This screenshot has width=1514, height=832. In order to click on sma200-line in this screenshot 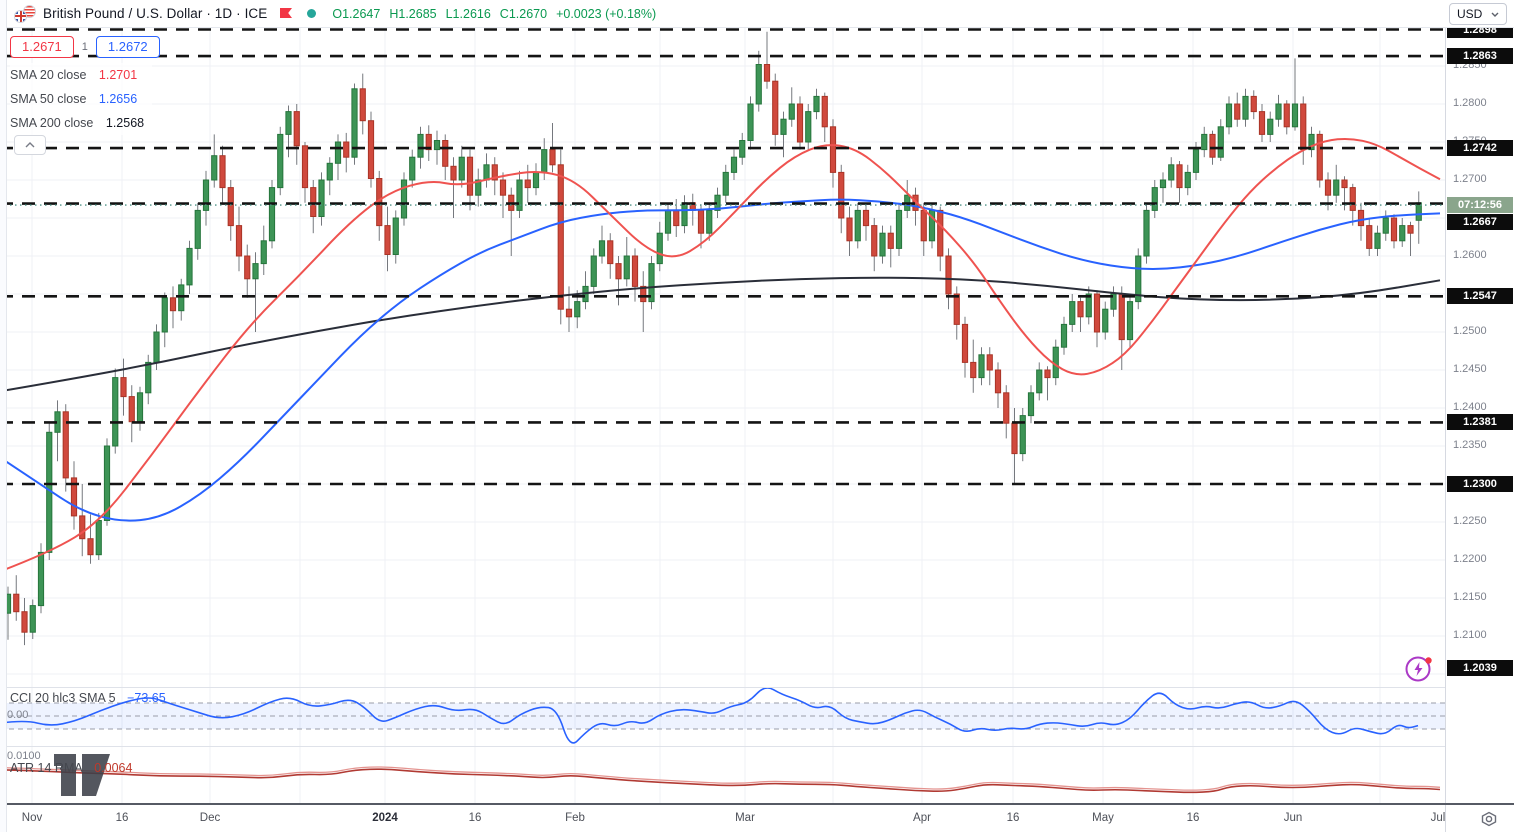, I will do `click(720, 334)`.